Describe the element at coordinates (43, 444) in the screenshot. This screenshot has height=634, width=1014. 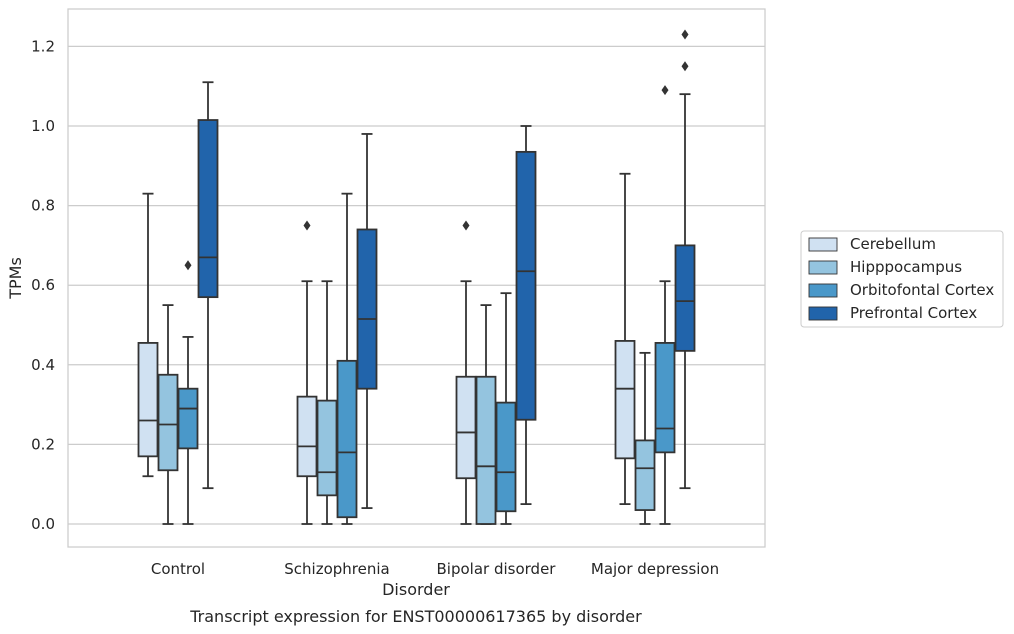
I see `y-tick-label: 0.2` at that location.